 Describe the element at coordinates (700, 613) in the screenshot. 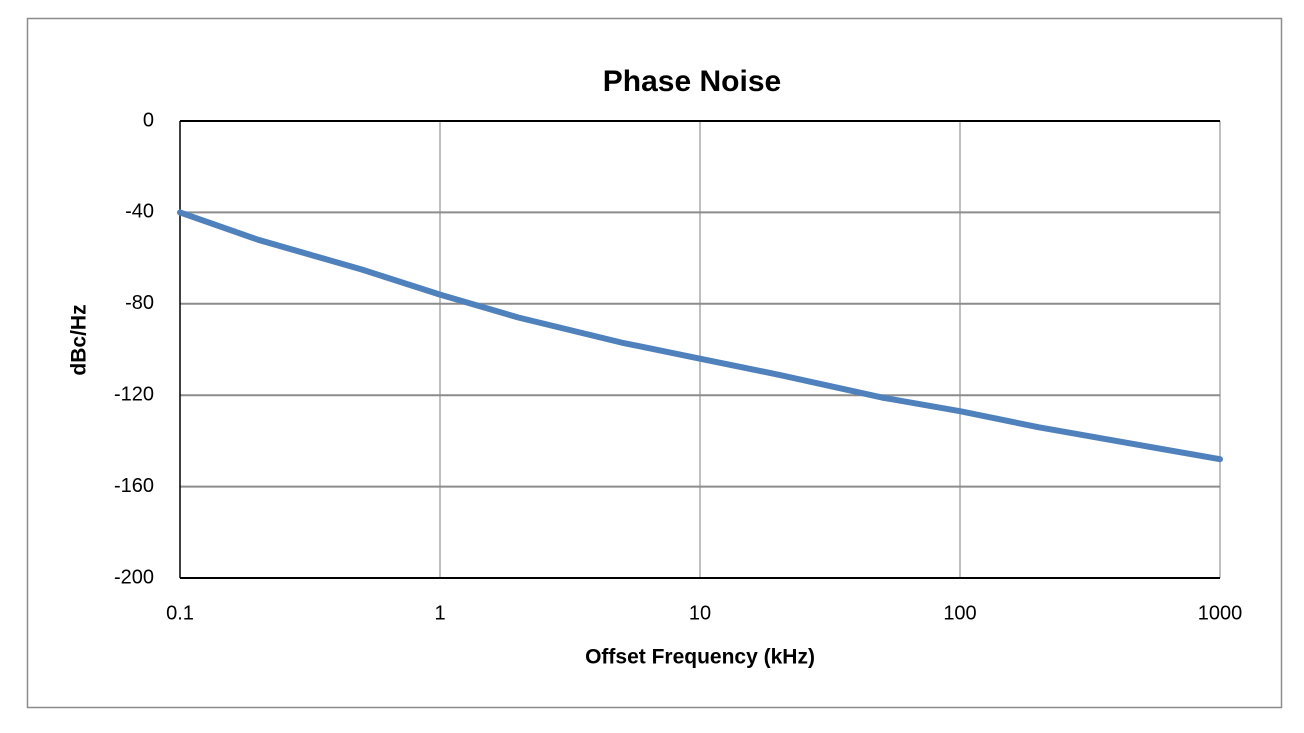

I see `x-tick-label: 10` at that location.